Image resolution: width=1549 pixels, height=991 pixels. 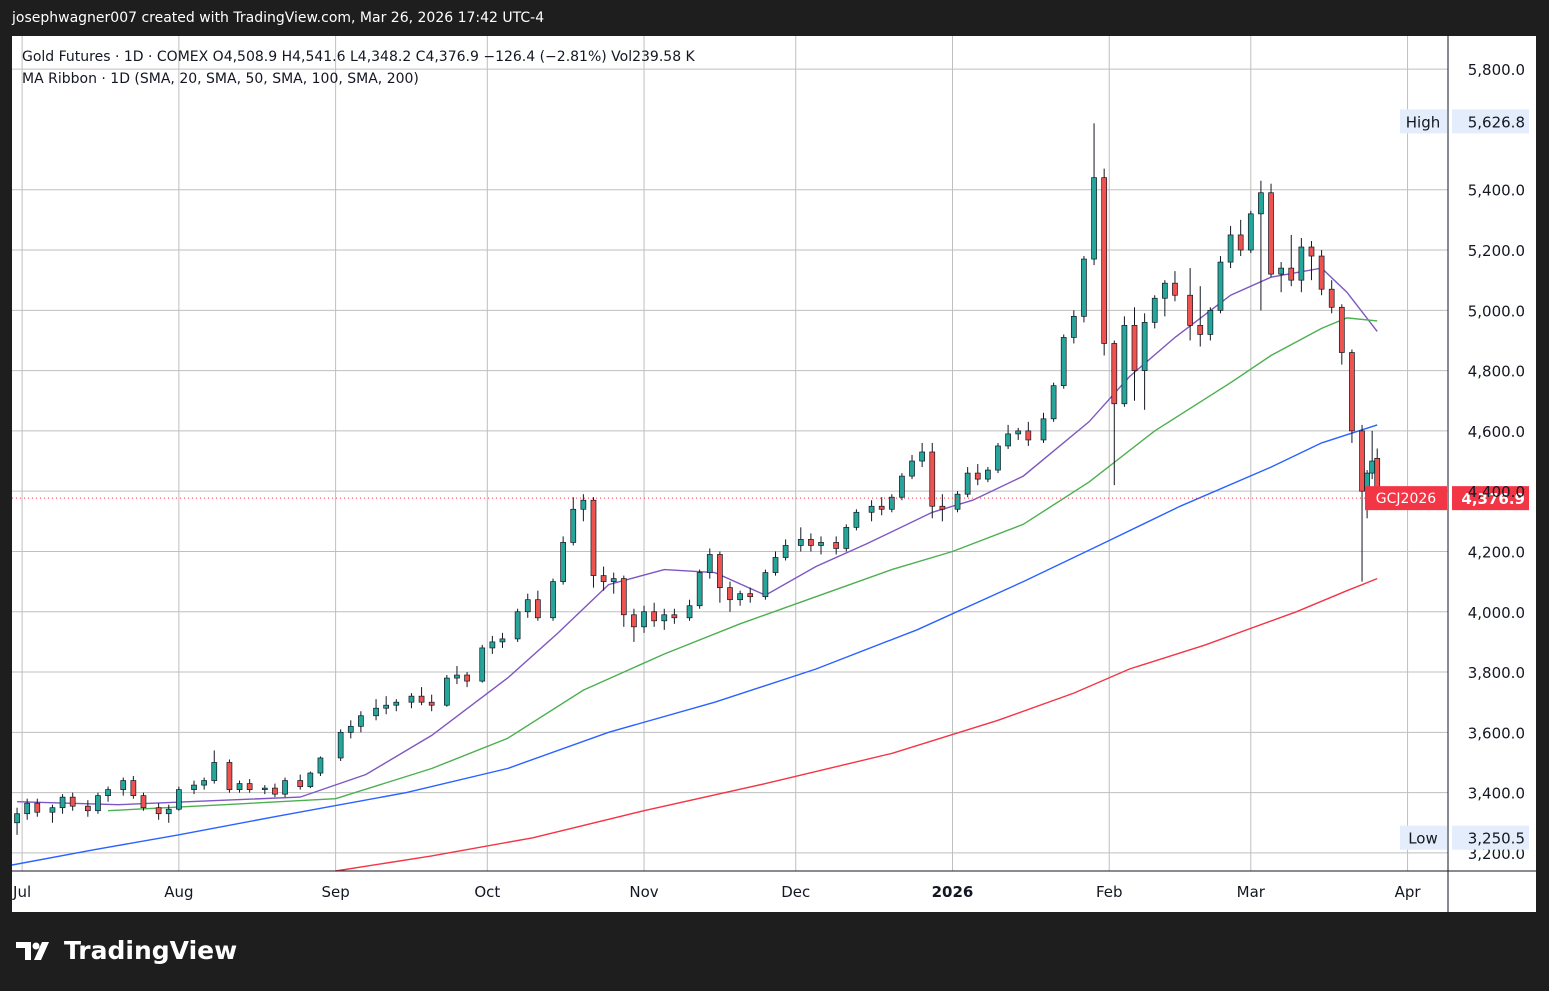 What do you see at coordinates (1406, 498) in the screenshot?
I see `symbol-badge` at bounding box center [1406, 498].